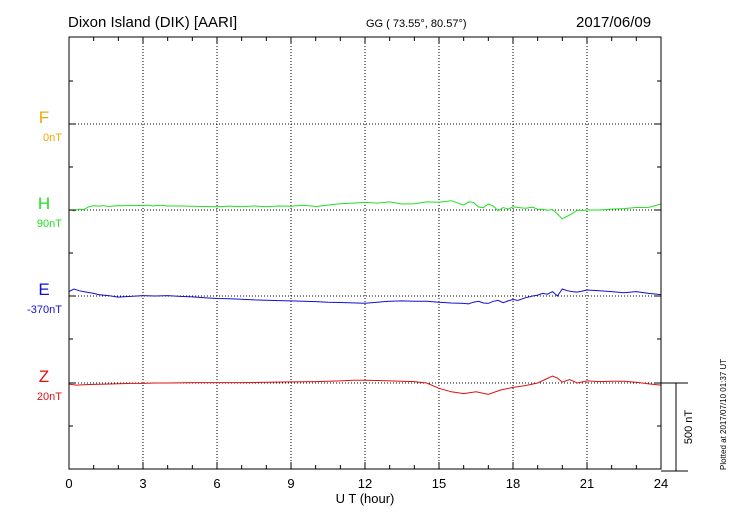 The image size is (730, 520). What do you see at coordinates (44, 376) in the screenshot?
I see `series-label-z: Z` at bounding box center [44, 376].